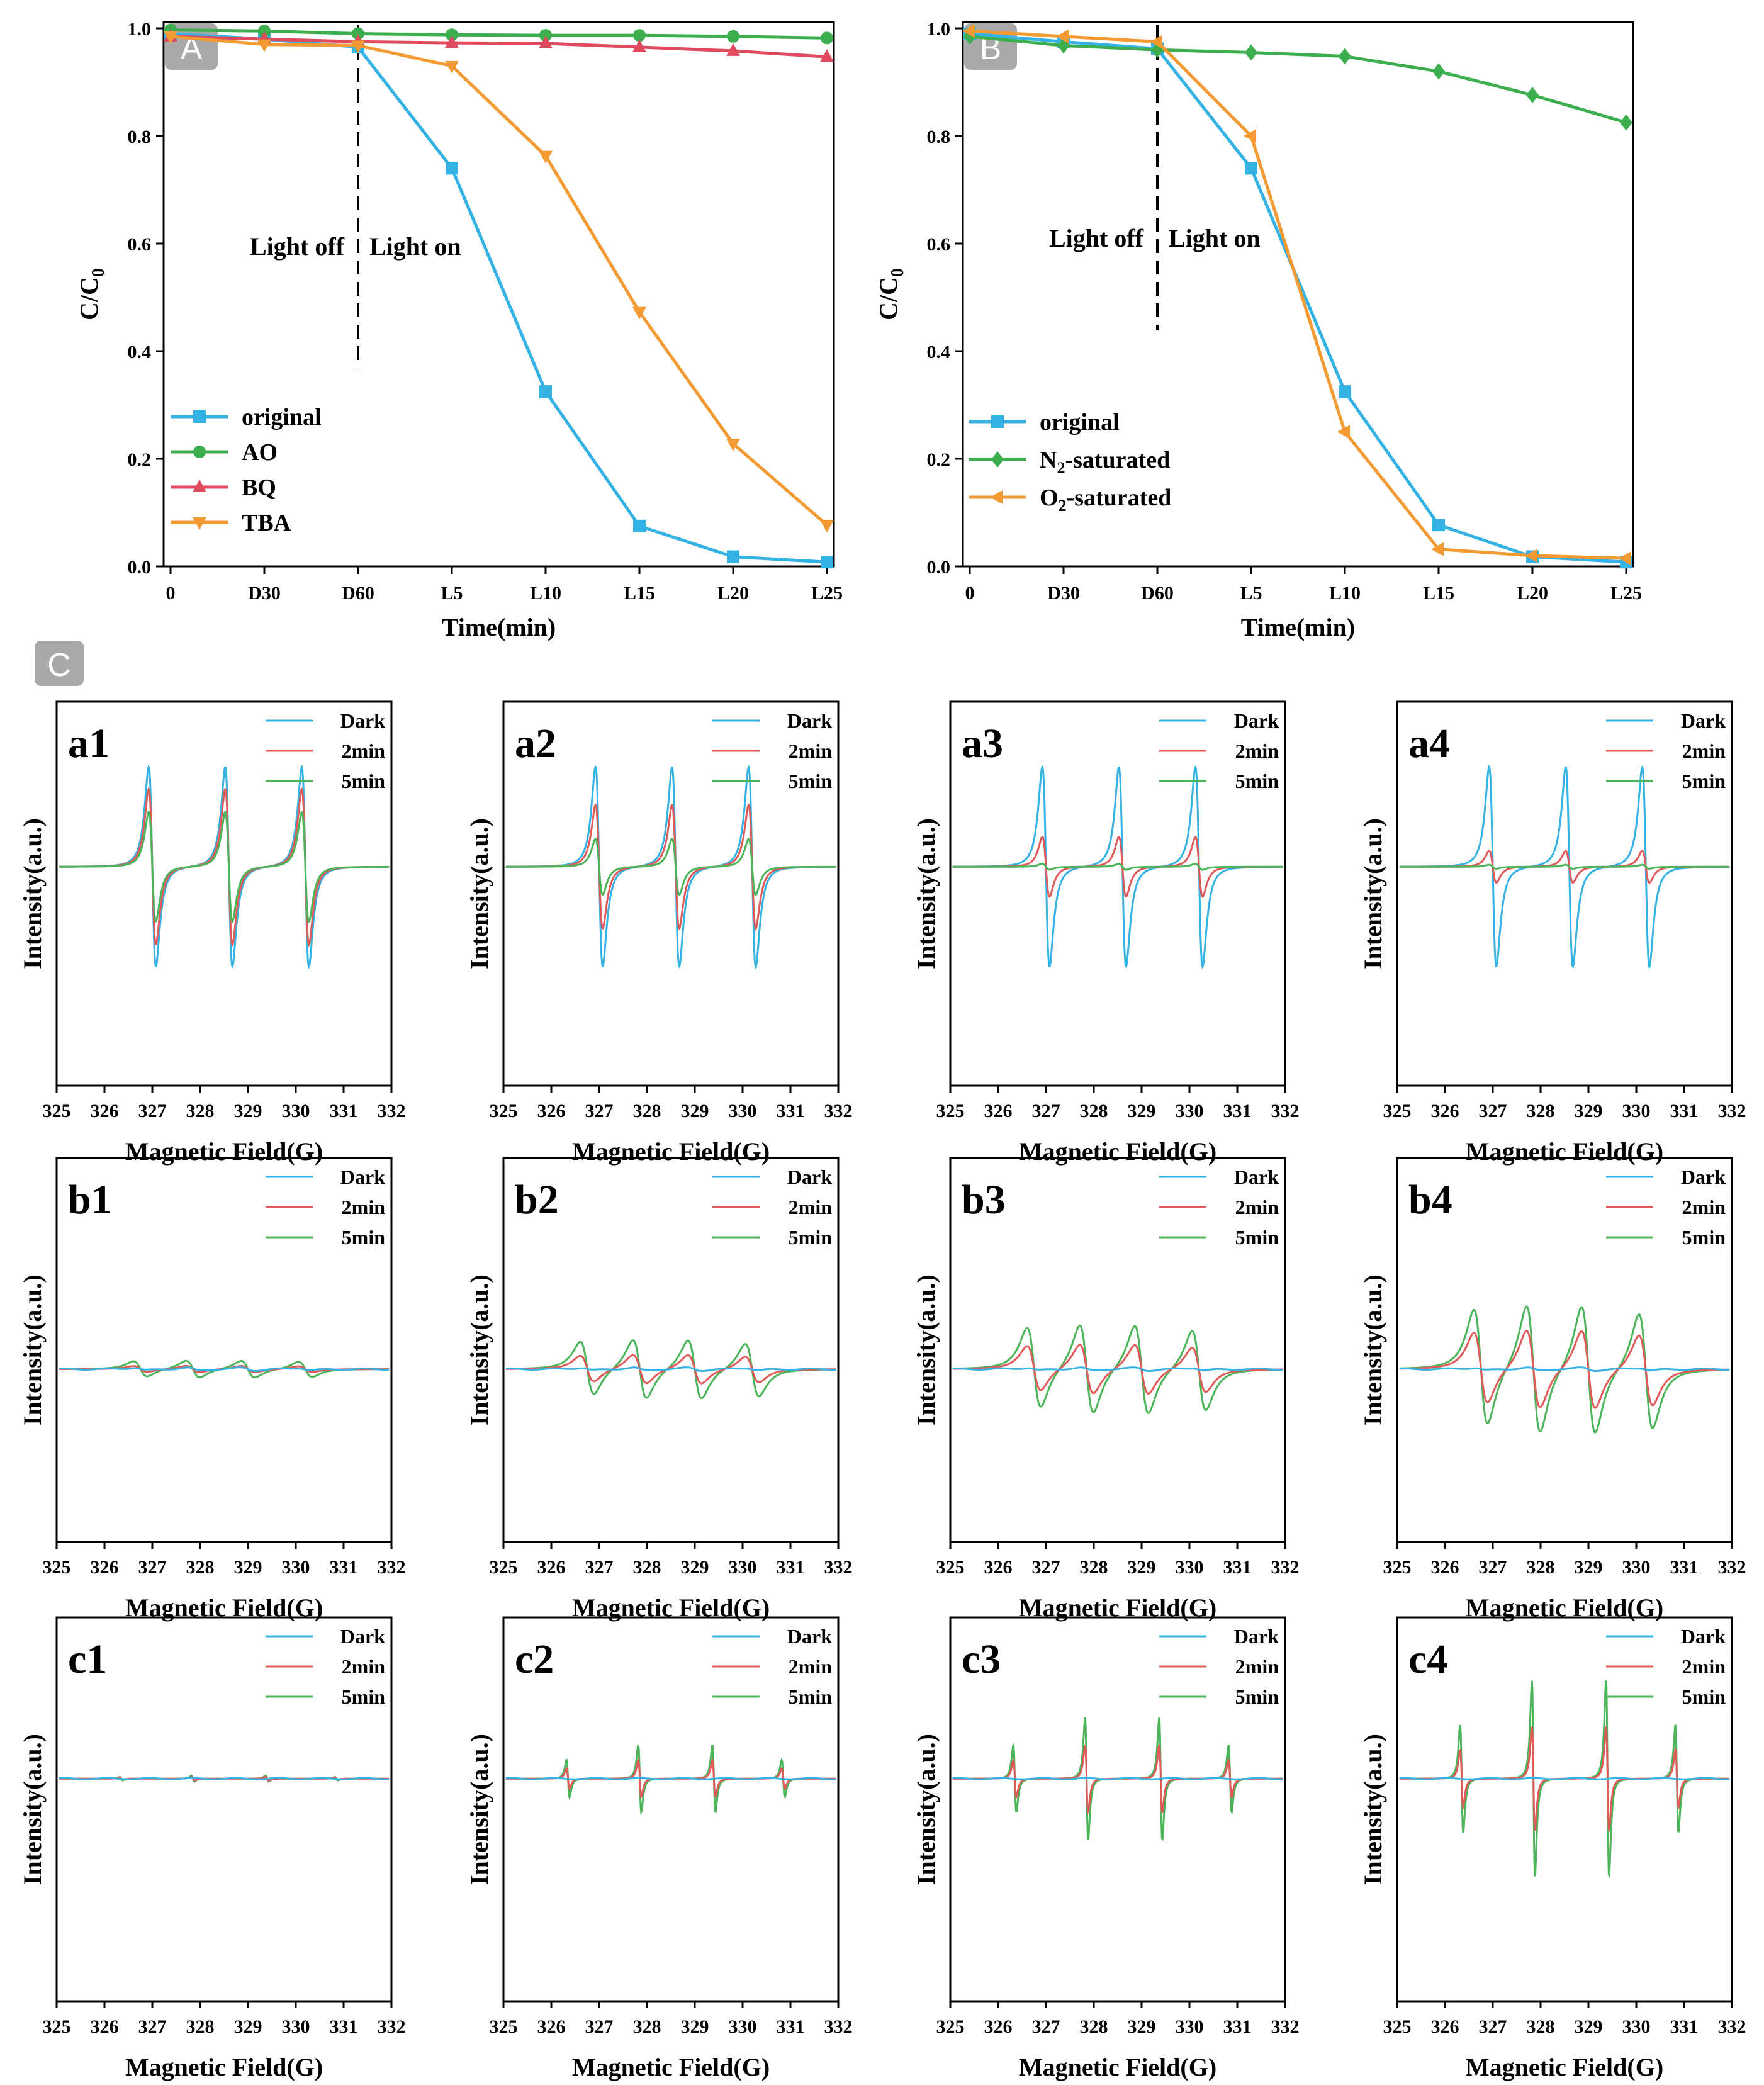  Describe the element at coordinates (265, 593) in the screenshot. I see `x-tick-label: D30` at that location.